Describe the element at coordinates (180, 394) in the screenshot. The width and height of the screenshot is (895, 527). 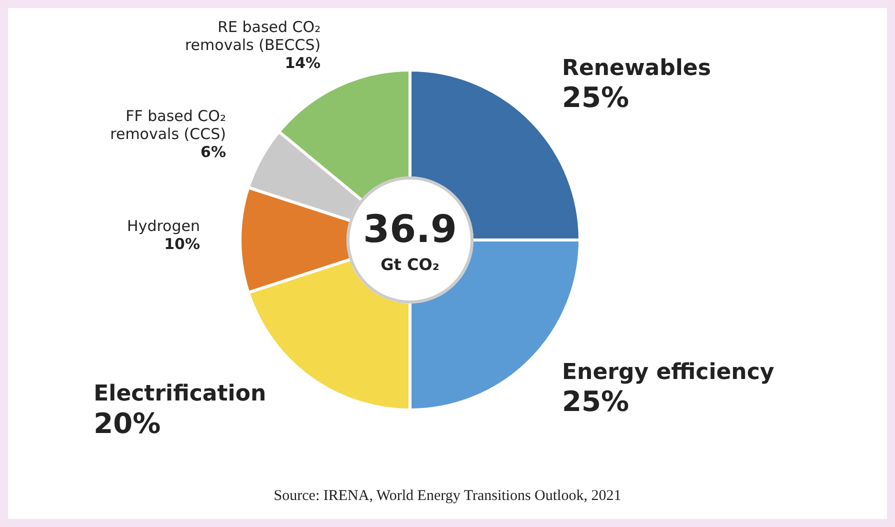
I see `slice-label: Electrification` at that location.